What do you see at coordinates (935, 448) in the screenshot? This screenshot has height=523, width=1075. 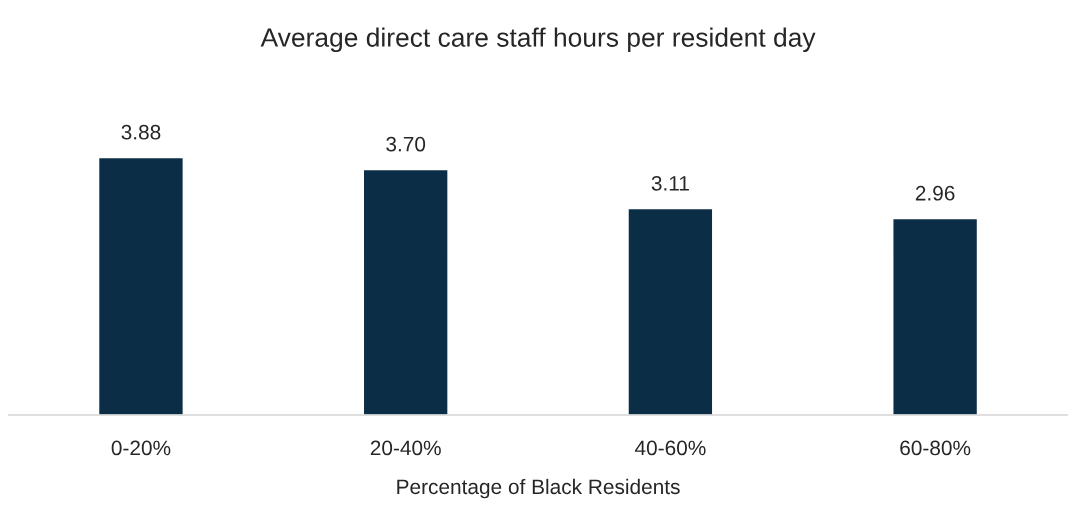 I see `x-tick-label: 60-80%` at bounding box center [935, 448].